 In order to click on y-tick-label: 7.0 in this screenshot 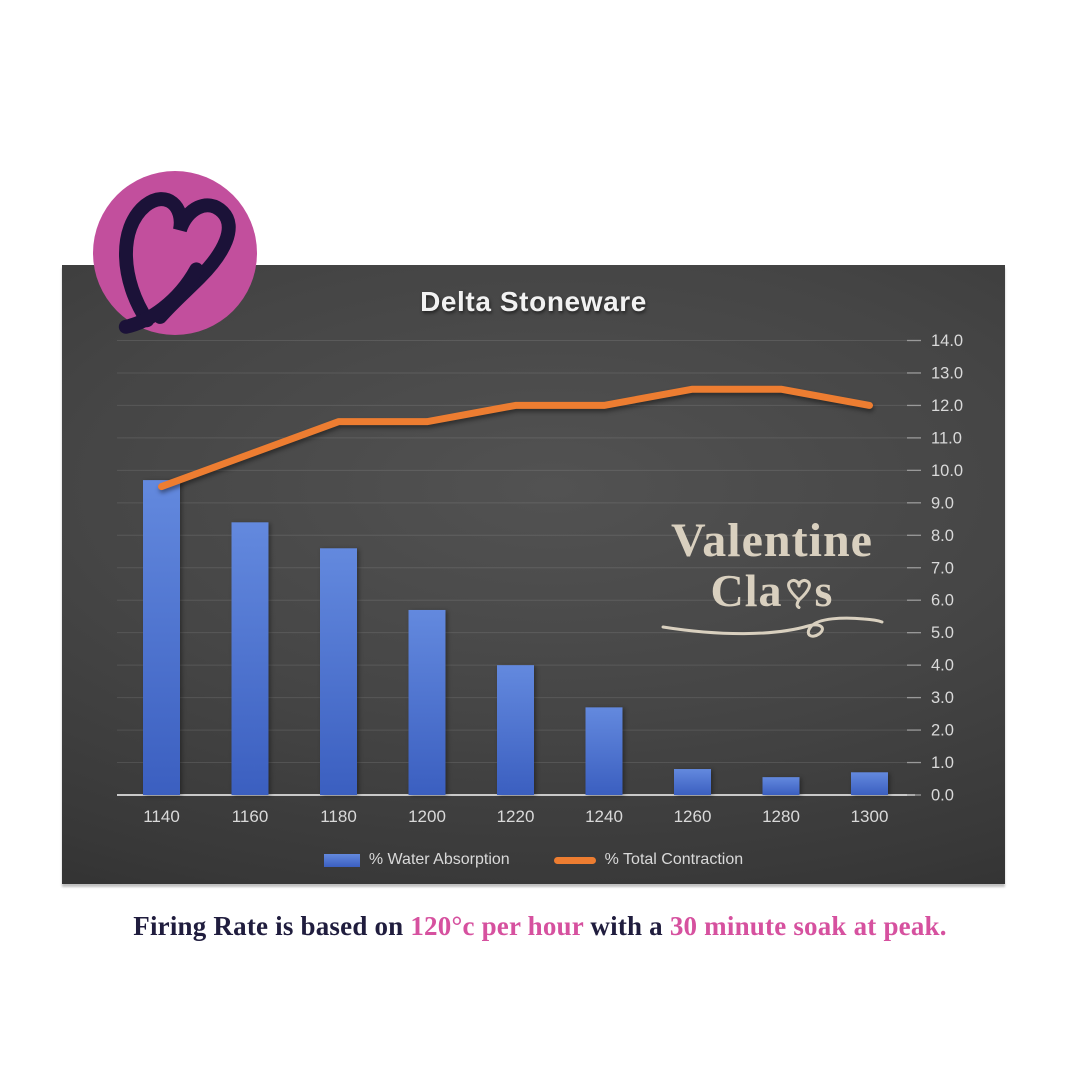, I will do `click(942, 568)`.